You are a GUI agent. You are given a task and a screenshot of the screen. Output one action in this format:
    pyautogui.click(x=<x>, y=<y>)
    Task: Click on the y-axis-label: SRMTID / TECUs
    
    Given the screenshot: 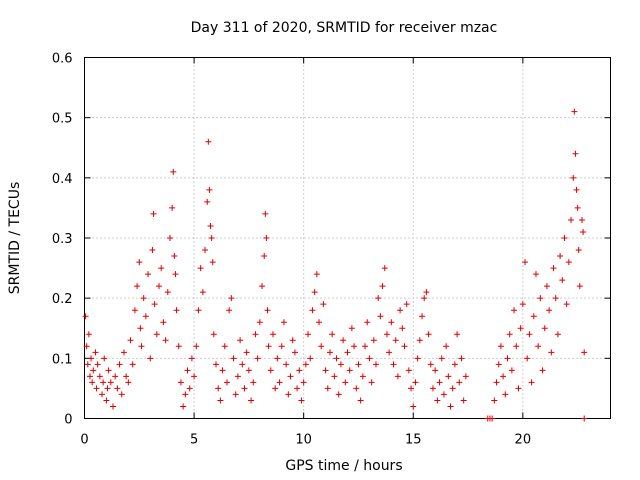 What is the action you would take?
    pyautogui.click(x=15, y=238)
    